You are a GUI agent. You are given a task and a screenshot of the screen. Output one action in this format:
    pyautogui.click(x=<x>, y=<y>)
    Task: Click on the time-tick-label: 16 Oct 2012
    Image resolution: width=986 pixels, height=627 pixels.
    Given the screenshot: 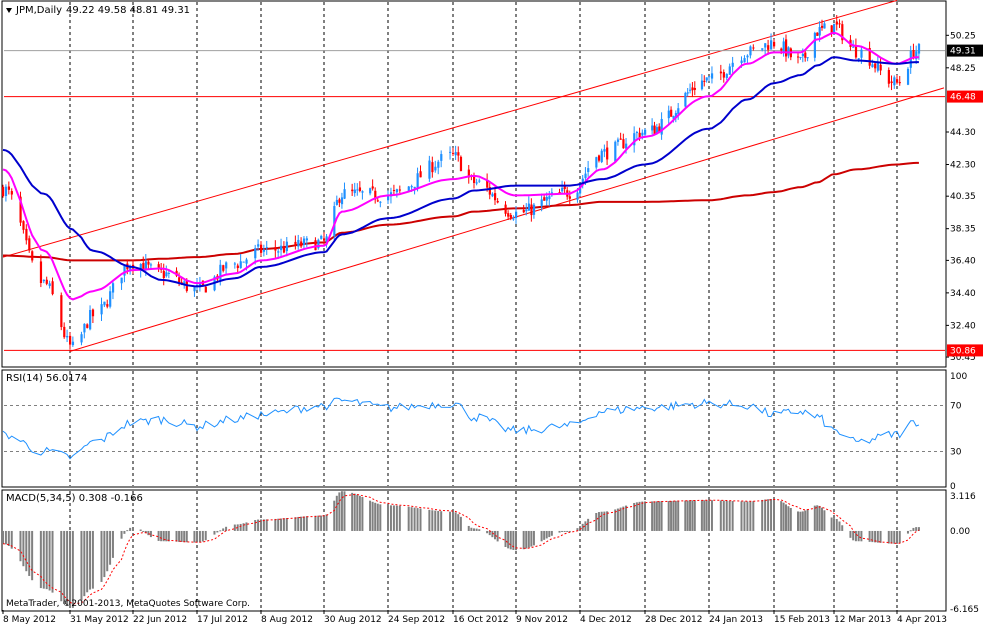 What is the action you would take?
    pyautogui.click(x=481, y=620)
    